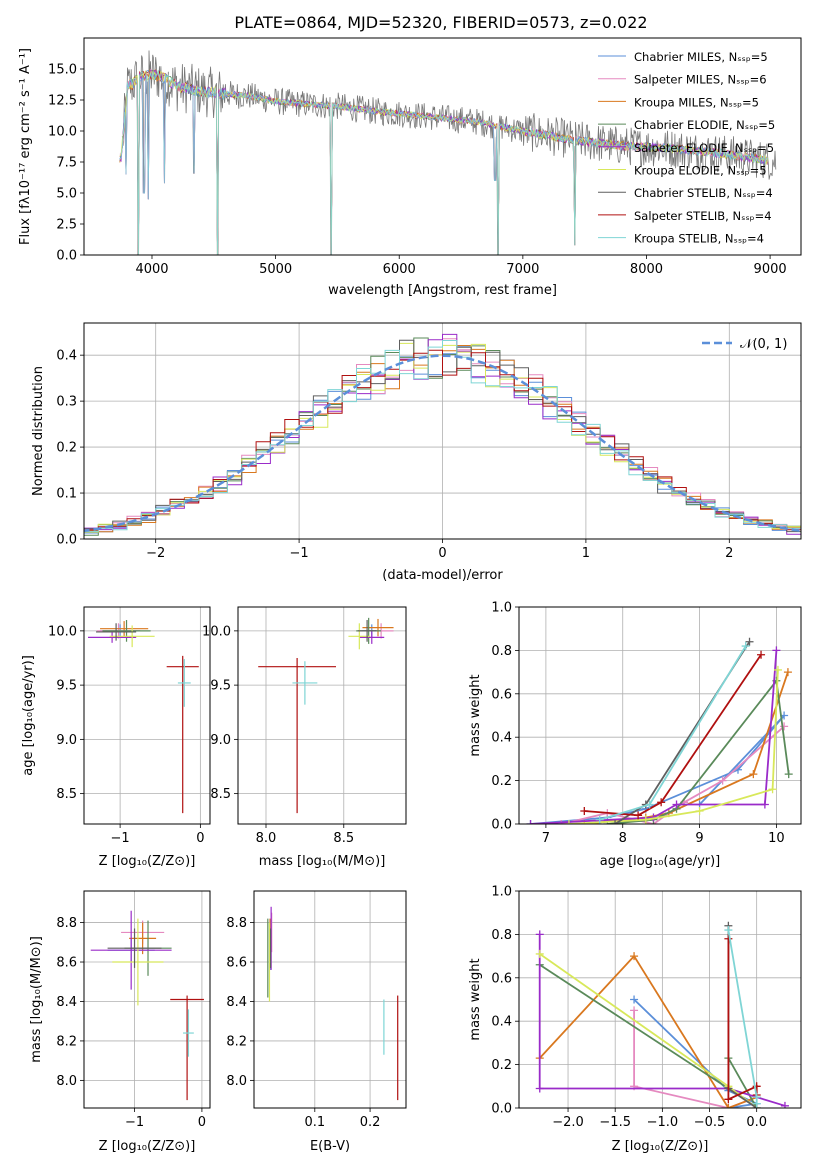  What do you see at coordinates (699, 239) in the screenshot?
I see `legend-label: Kroupa STELIB, Nₛₛₚ=4` at bounding box center [699, 239].